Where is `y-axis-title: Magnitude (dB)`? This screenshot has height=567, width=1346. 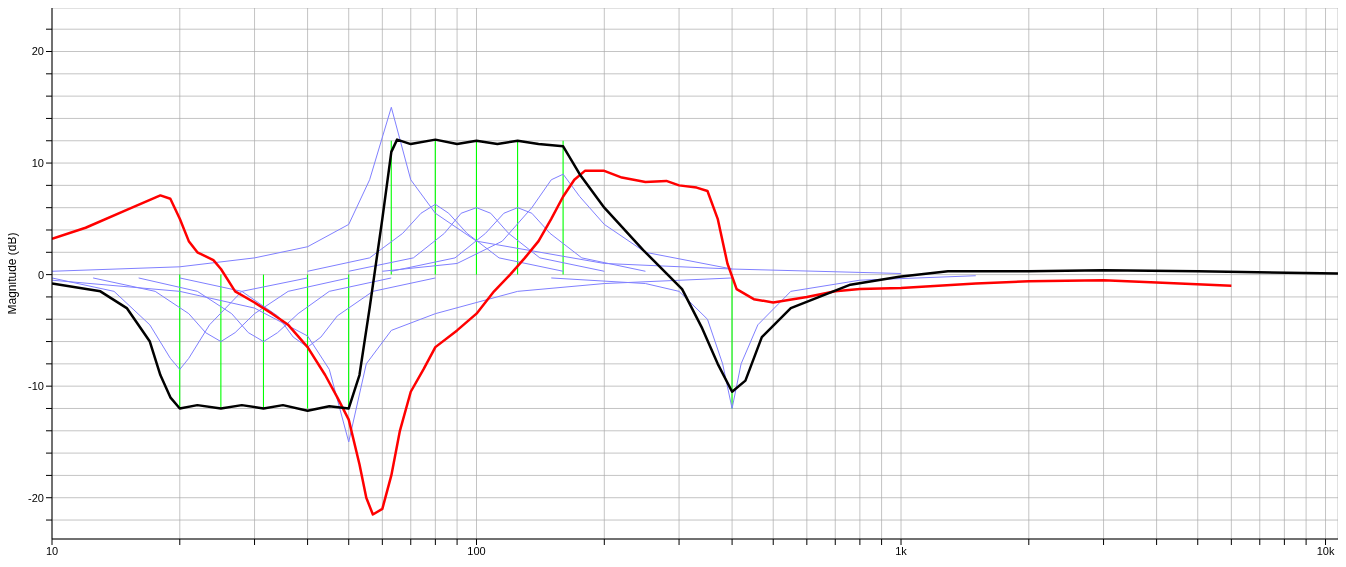
y-axis-title: Magnitude (dB) is located at coordinates (12, 273).